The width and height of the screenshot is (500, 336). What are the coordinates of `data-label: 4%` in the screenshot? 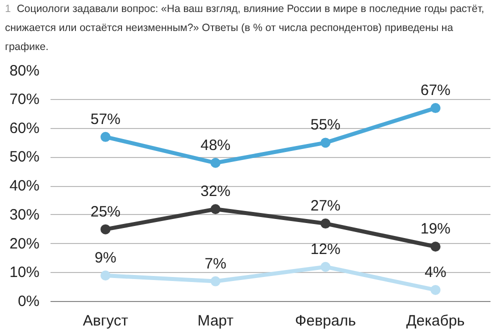 It's located at (435, 272).